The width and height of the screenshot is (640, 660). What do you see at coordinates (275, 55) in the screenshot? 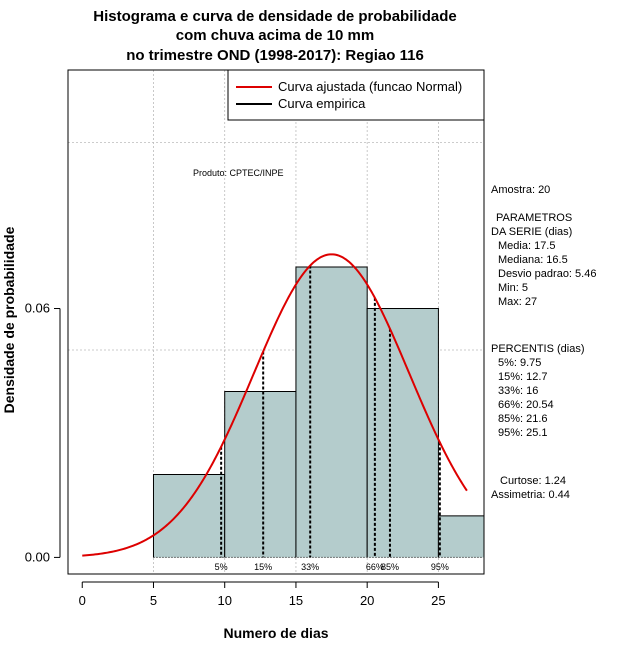
I see `chart-title-line-3: no trimestre OND (1998-2017): Regiao 116` at bounding box center [275, 55].